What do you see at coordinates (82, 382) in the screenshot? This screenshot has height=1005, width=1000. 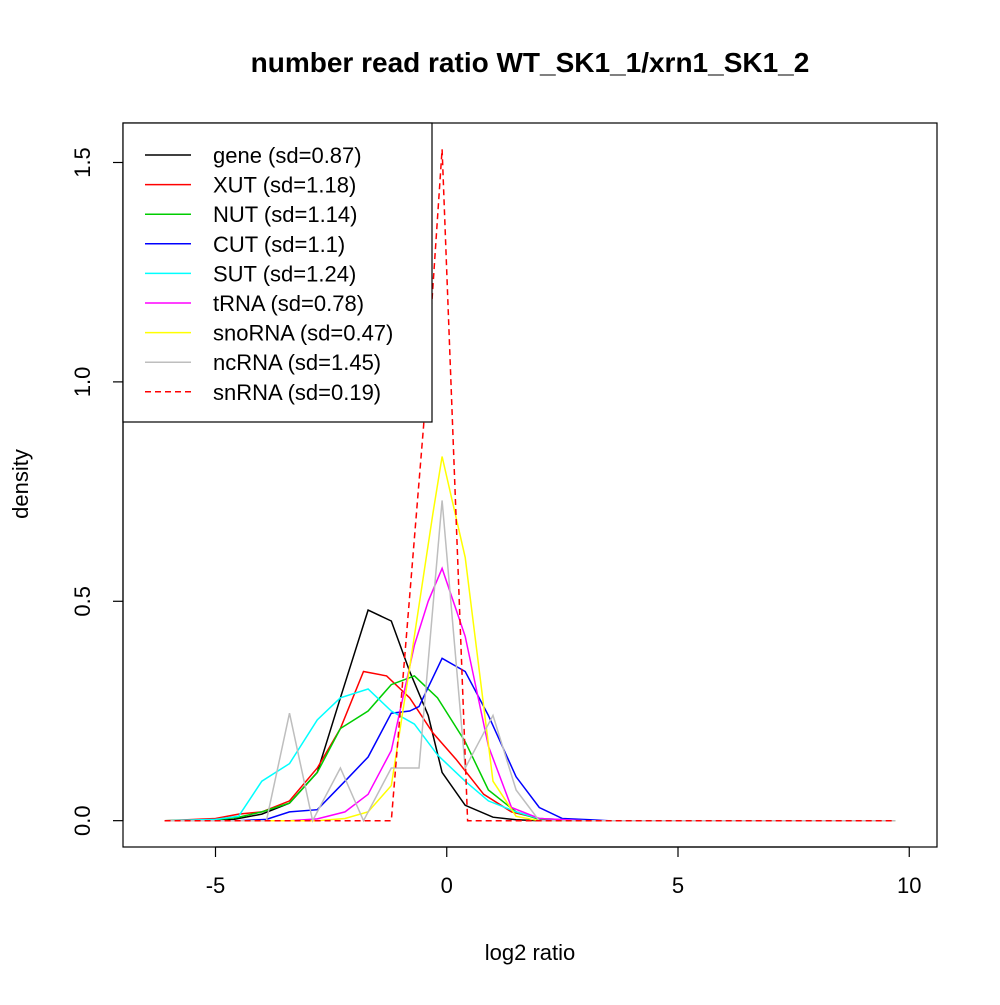 I see `y-tick-label: 1.0` at bounding box center [82, 382].